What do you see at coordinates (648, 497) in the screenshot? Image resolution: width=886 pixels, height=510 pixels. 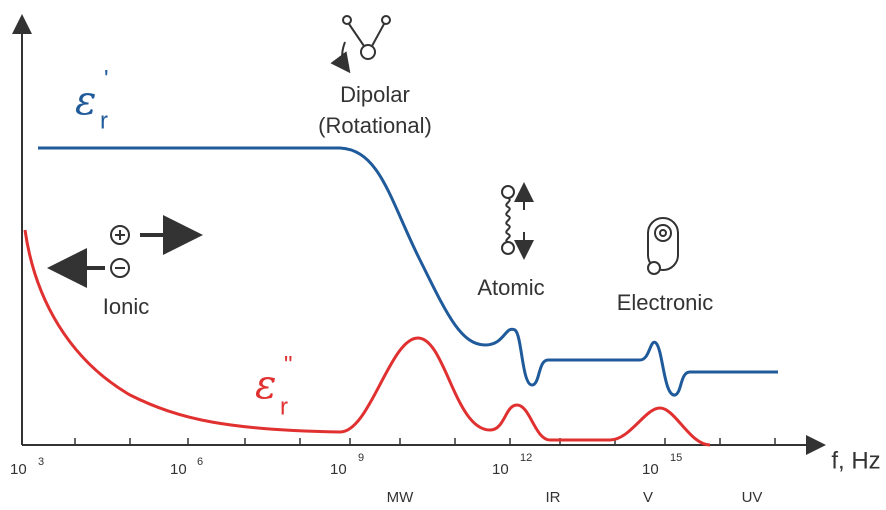 I see `band-label: V` at bounding box center [648, 497].